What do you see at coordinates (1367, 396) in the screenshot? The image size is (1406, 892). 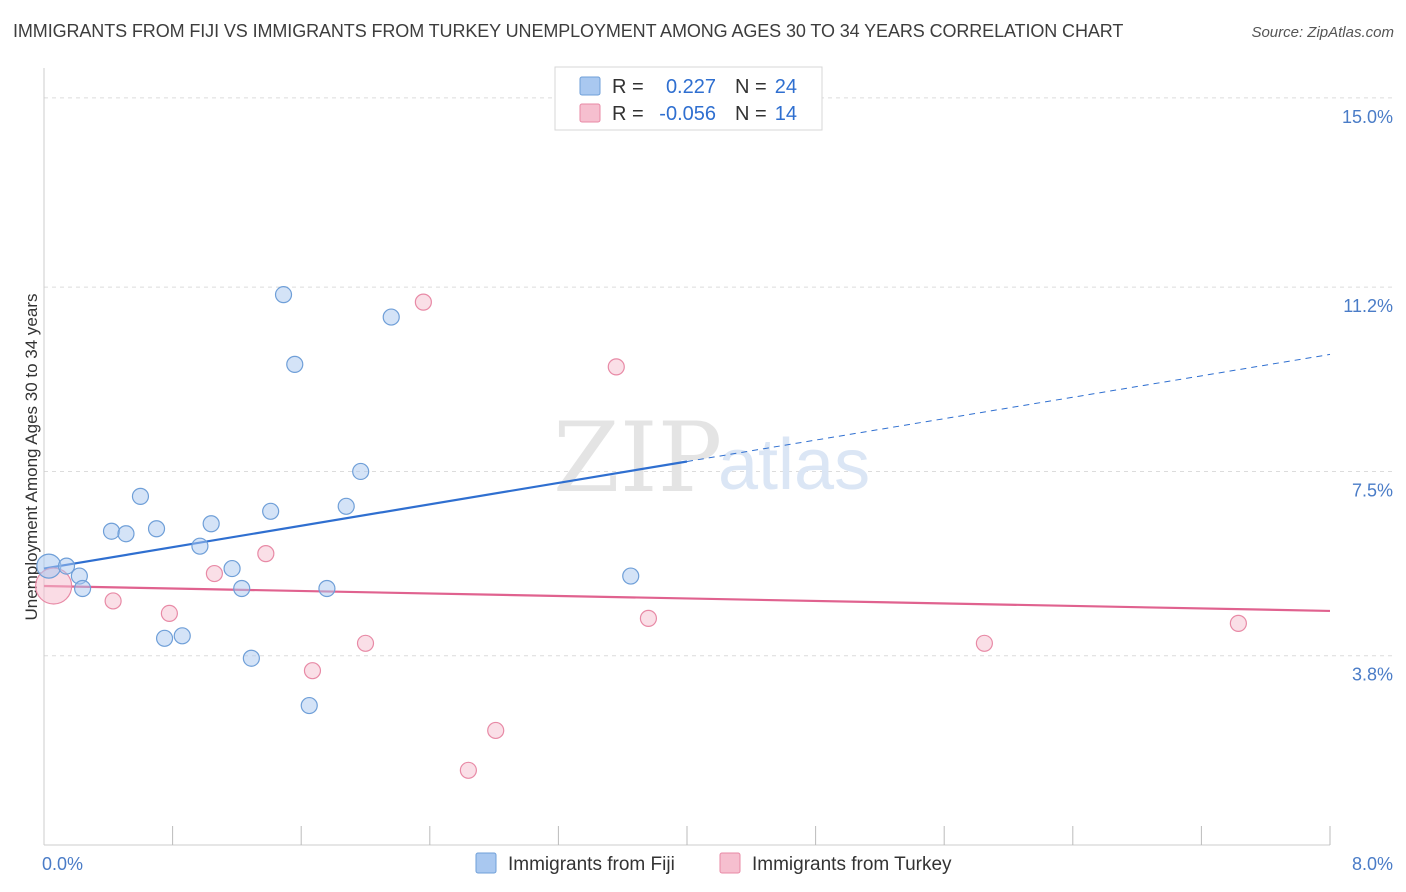 I see `y-ticks: 3.8% 7.5% 11.2% 15.0%` at bounding box center [1367, 396].